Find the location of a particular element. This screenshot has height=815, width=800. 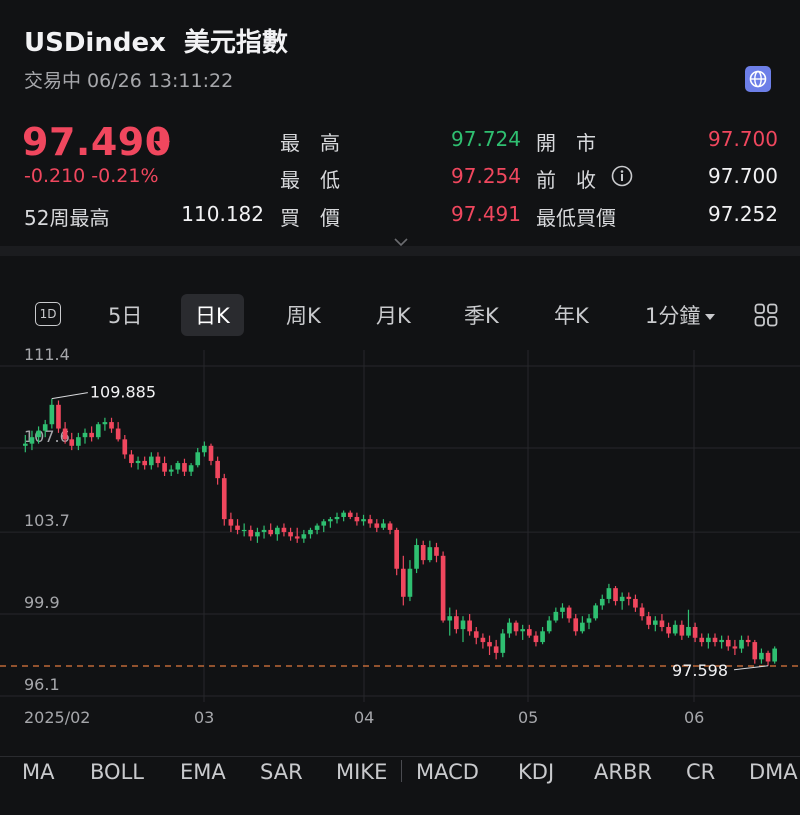

indicator-ma: MA is located at coordinates (38, 772).